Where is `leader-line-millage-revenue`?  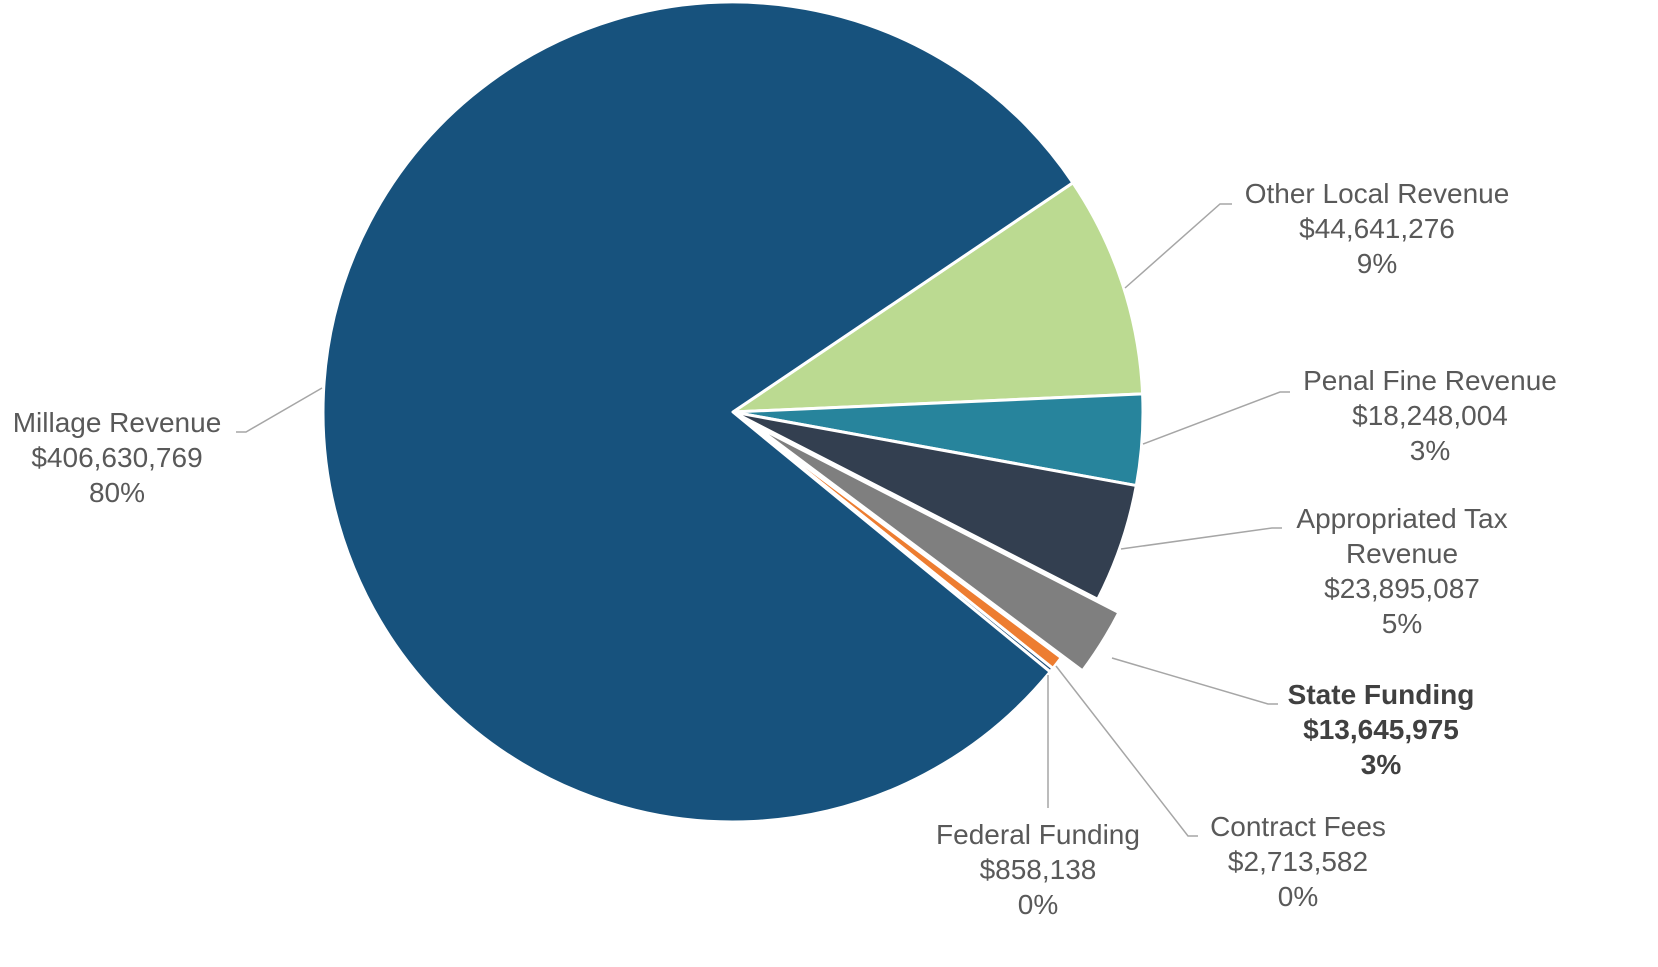
leader-line-millage-revenue is located at coordinates (279, 410).